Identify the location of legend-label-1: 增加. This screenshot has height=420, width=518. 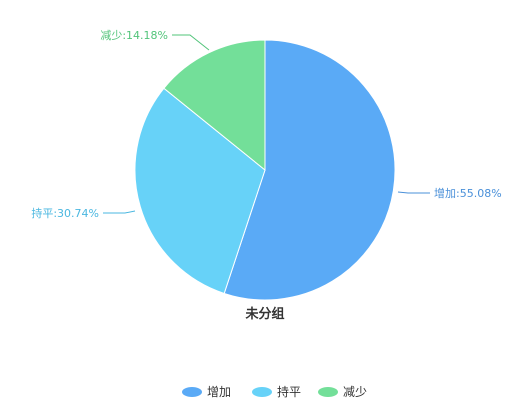
(219, 392).